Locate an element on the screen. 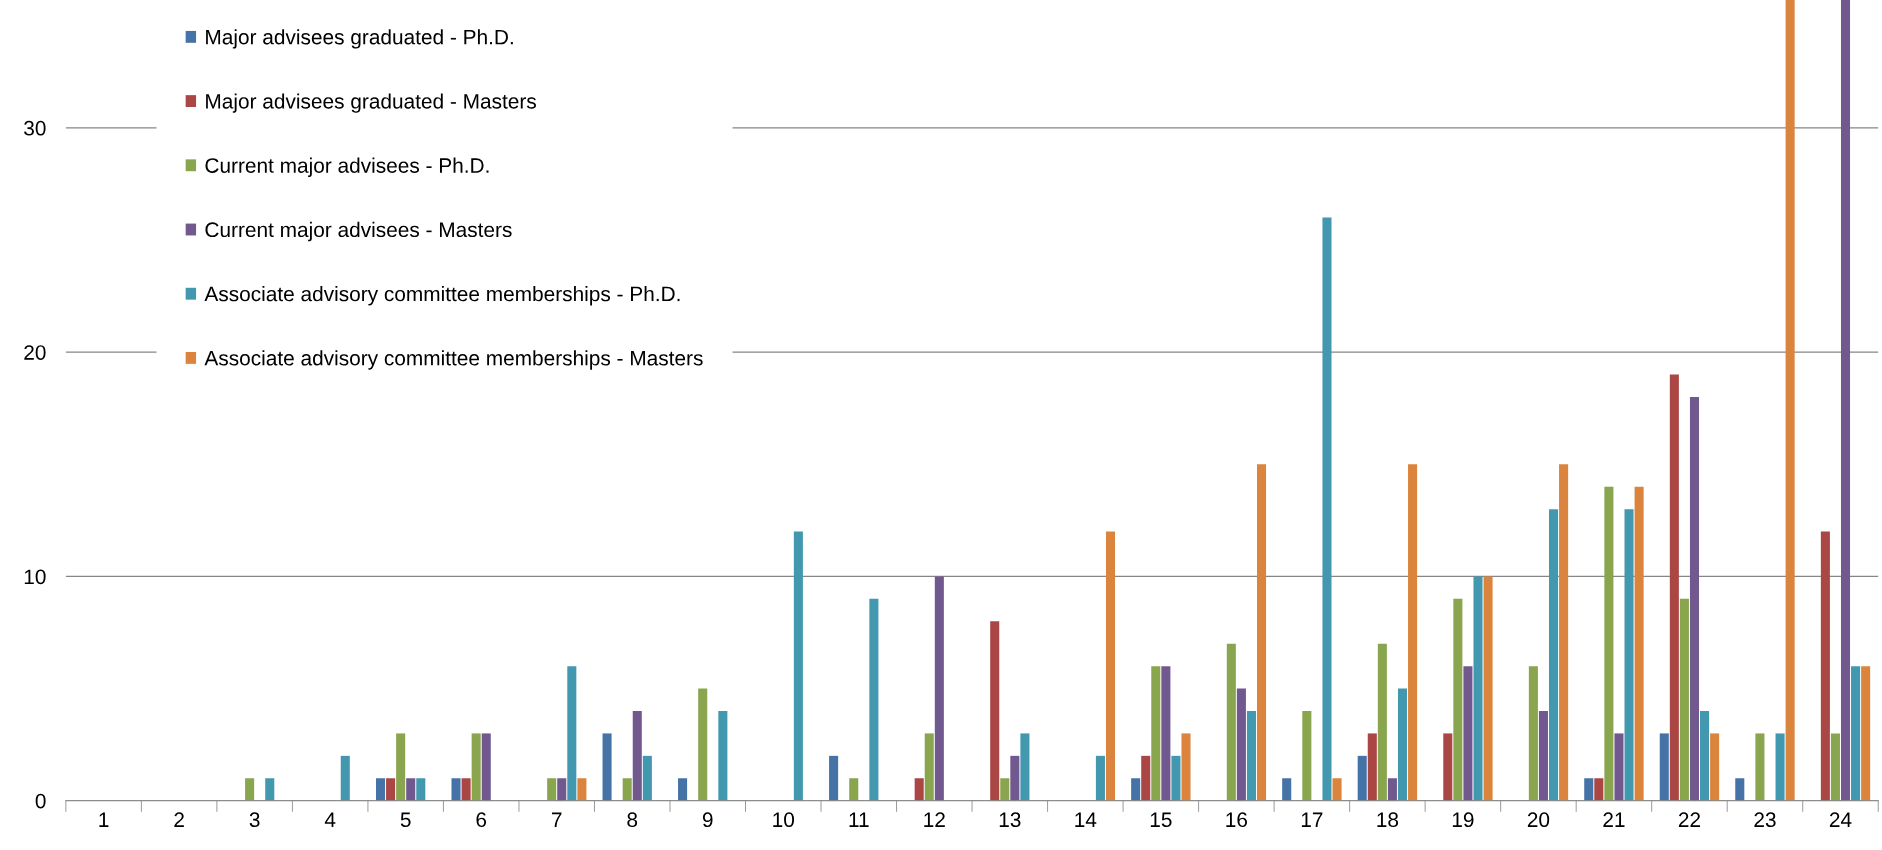  y-tick-label: 20 is located at coordinates (35, 352).